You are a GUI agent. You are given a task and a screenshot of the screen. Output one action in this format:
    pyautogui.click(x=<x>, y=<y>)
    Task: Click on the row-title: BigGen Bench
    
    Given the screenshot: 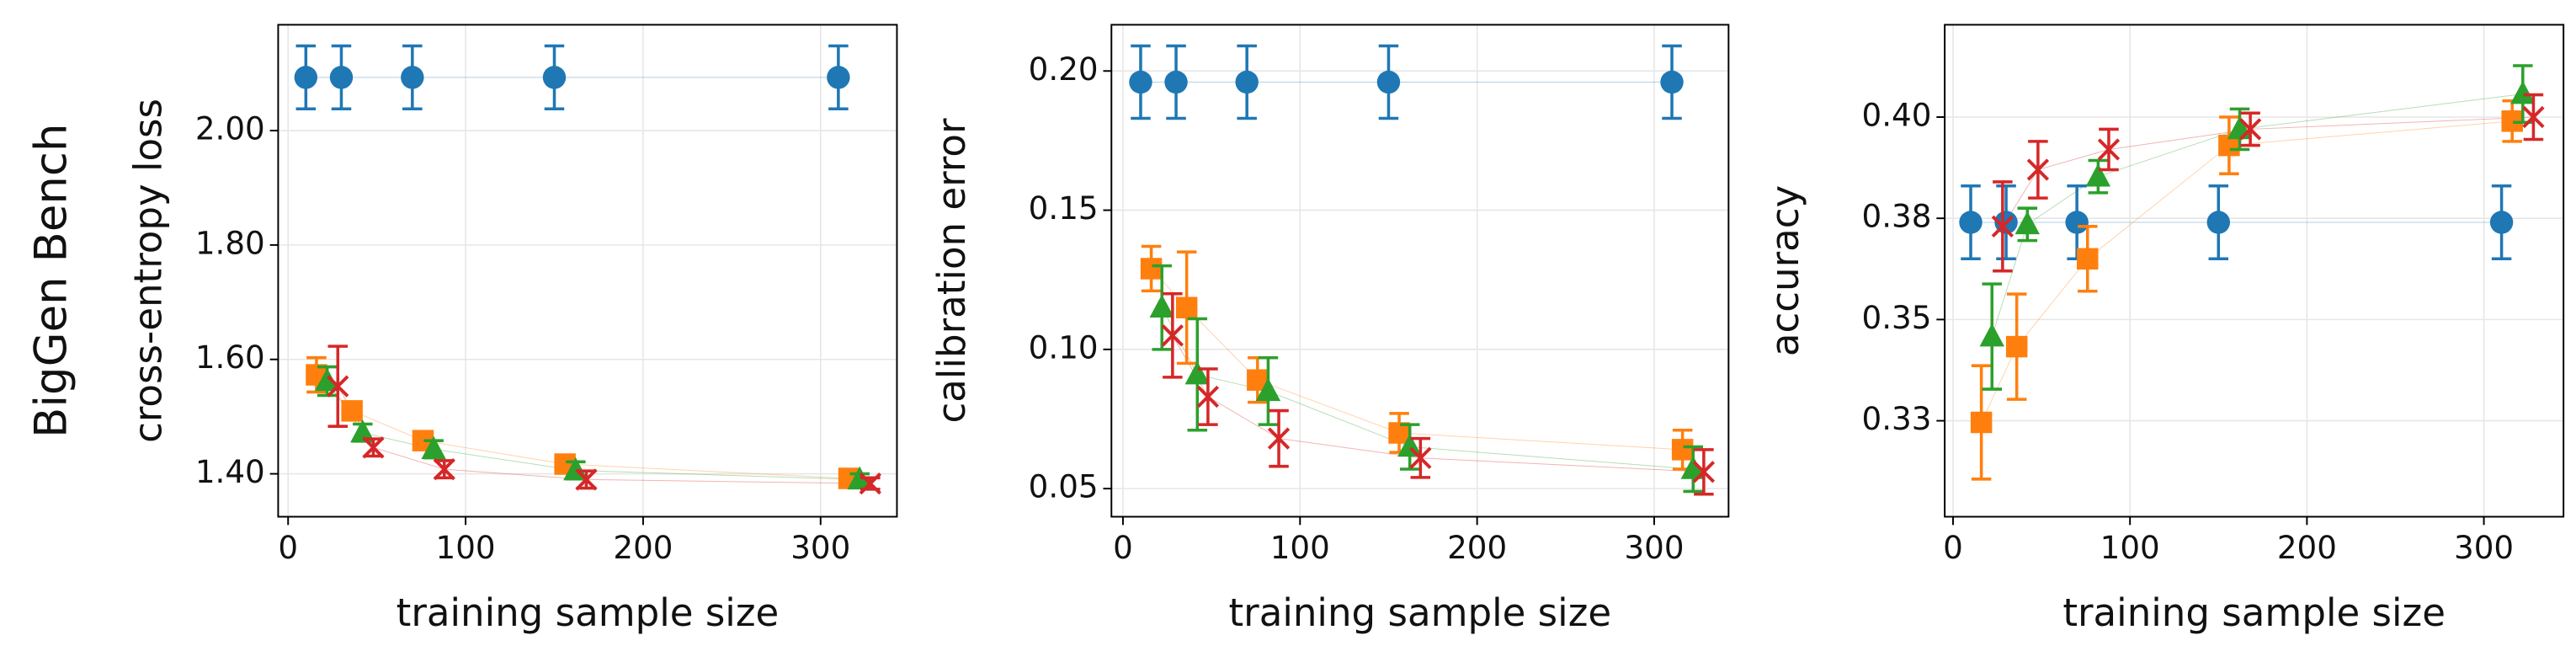 What is the action you would take?
    pyautogui.click(x=51, y=280)
    